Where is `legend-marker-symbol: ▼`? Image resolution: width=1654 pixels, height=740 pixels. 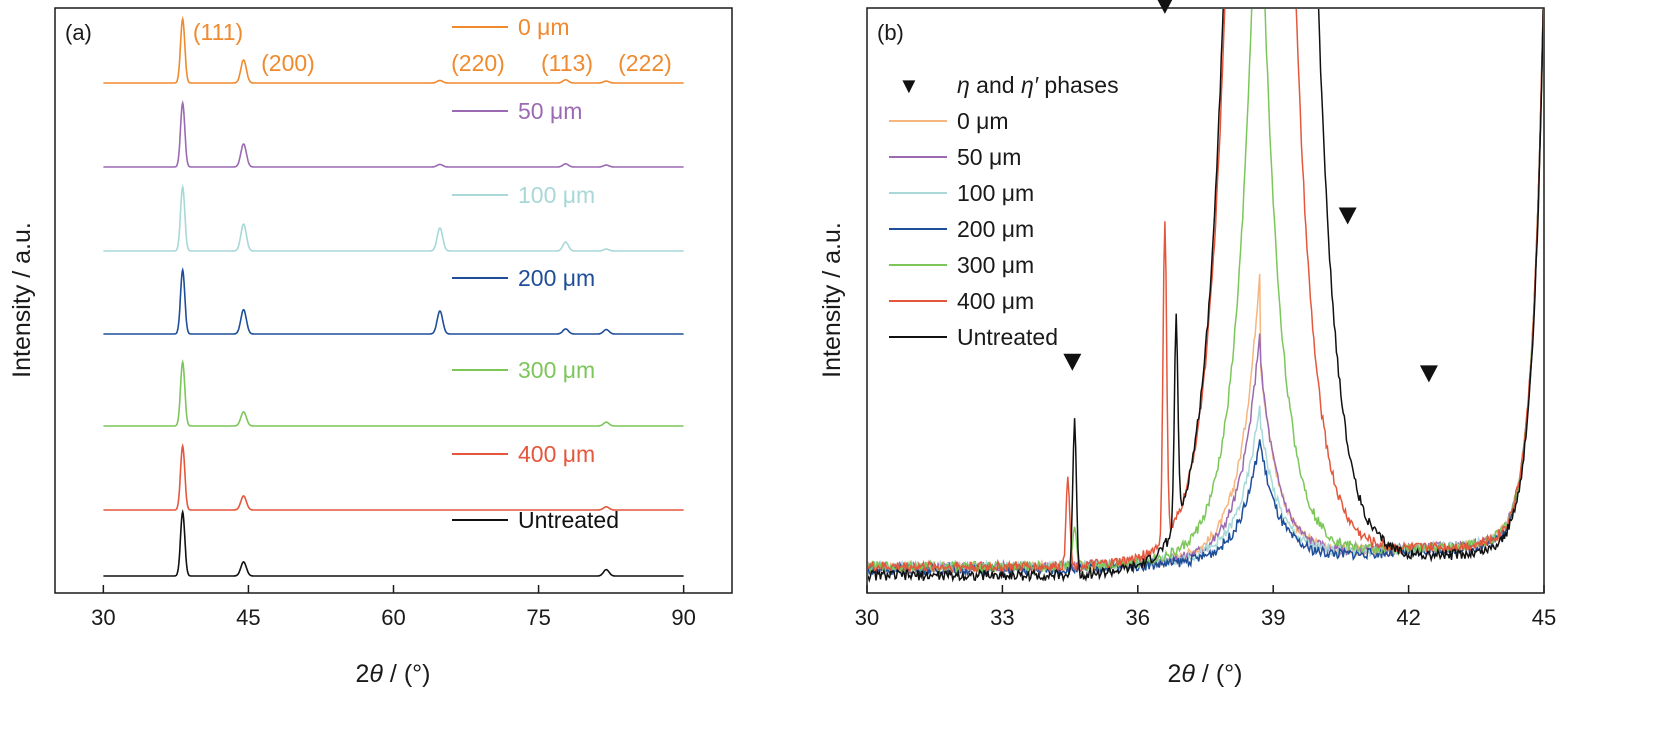 legend-marker-symbol: ▼ is located at coordinates (909, 85).